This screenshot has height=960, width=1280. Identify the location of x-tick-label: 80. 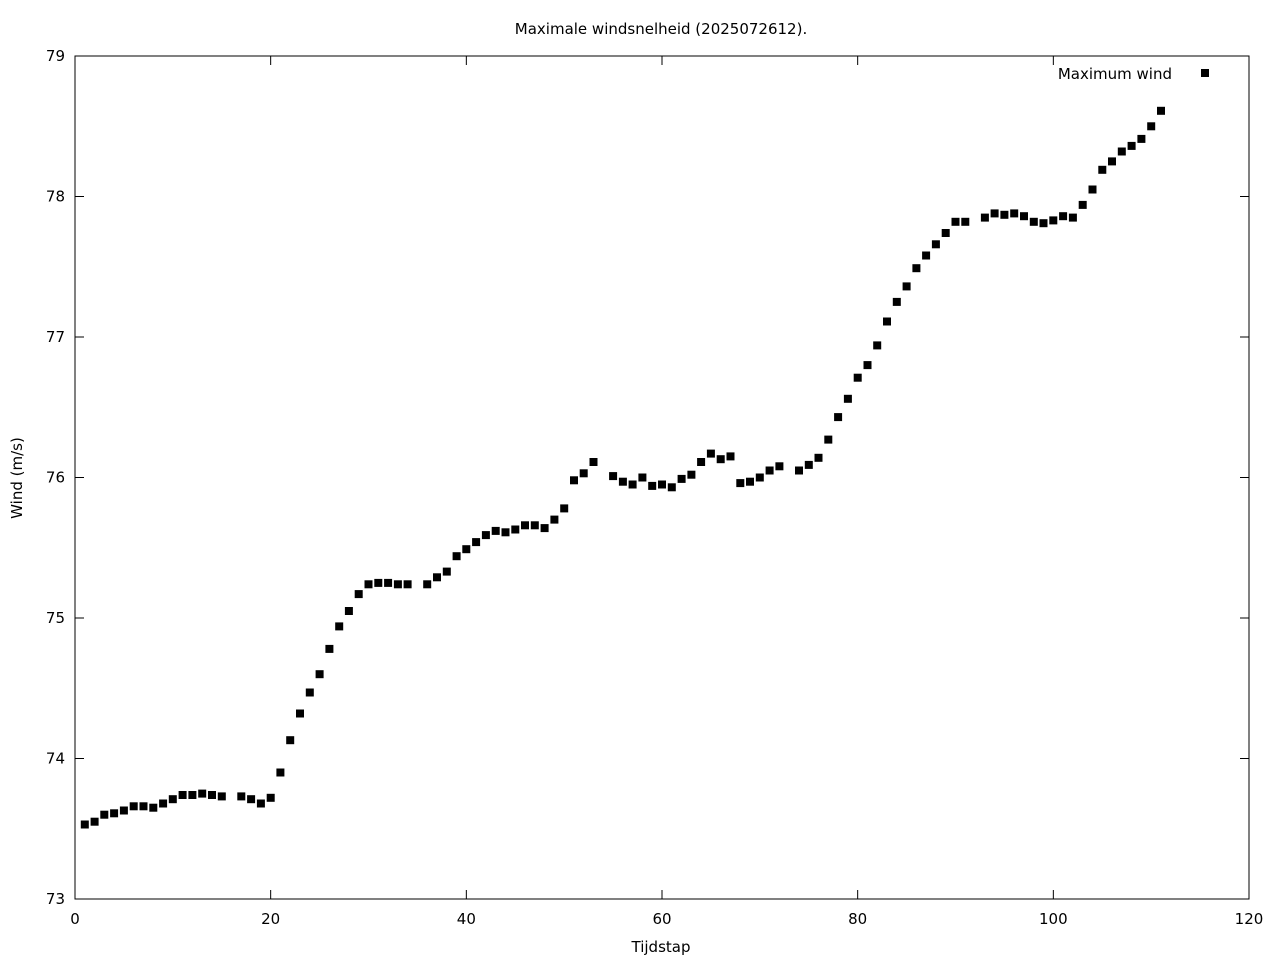
(857, 919).